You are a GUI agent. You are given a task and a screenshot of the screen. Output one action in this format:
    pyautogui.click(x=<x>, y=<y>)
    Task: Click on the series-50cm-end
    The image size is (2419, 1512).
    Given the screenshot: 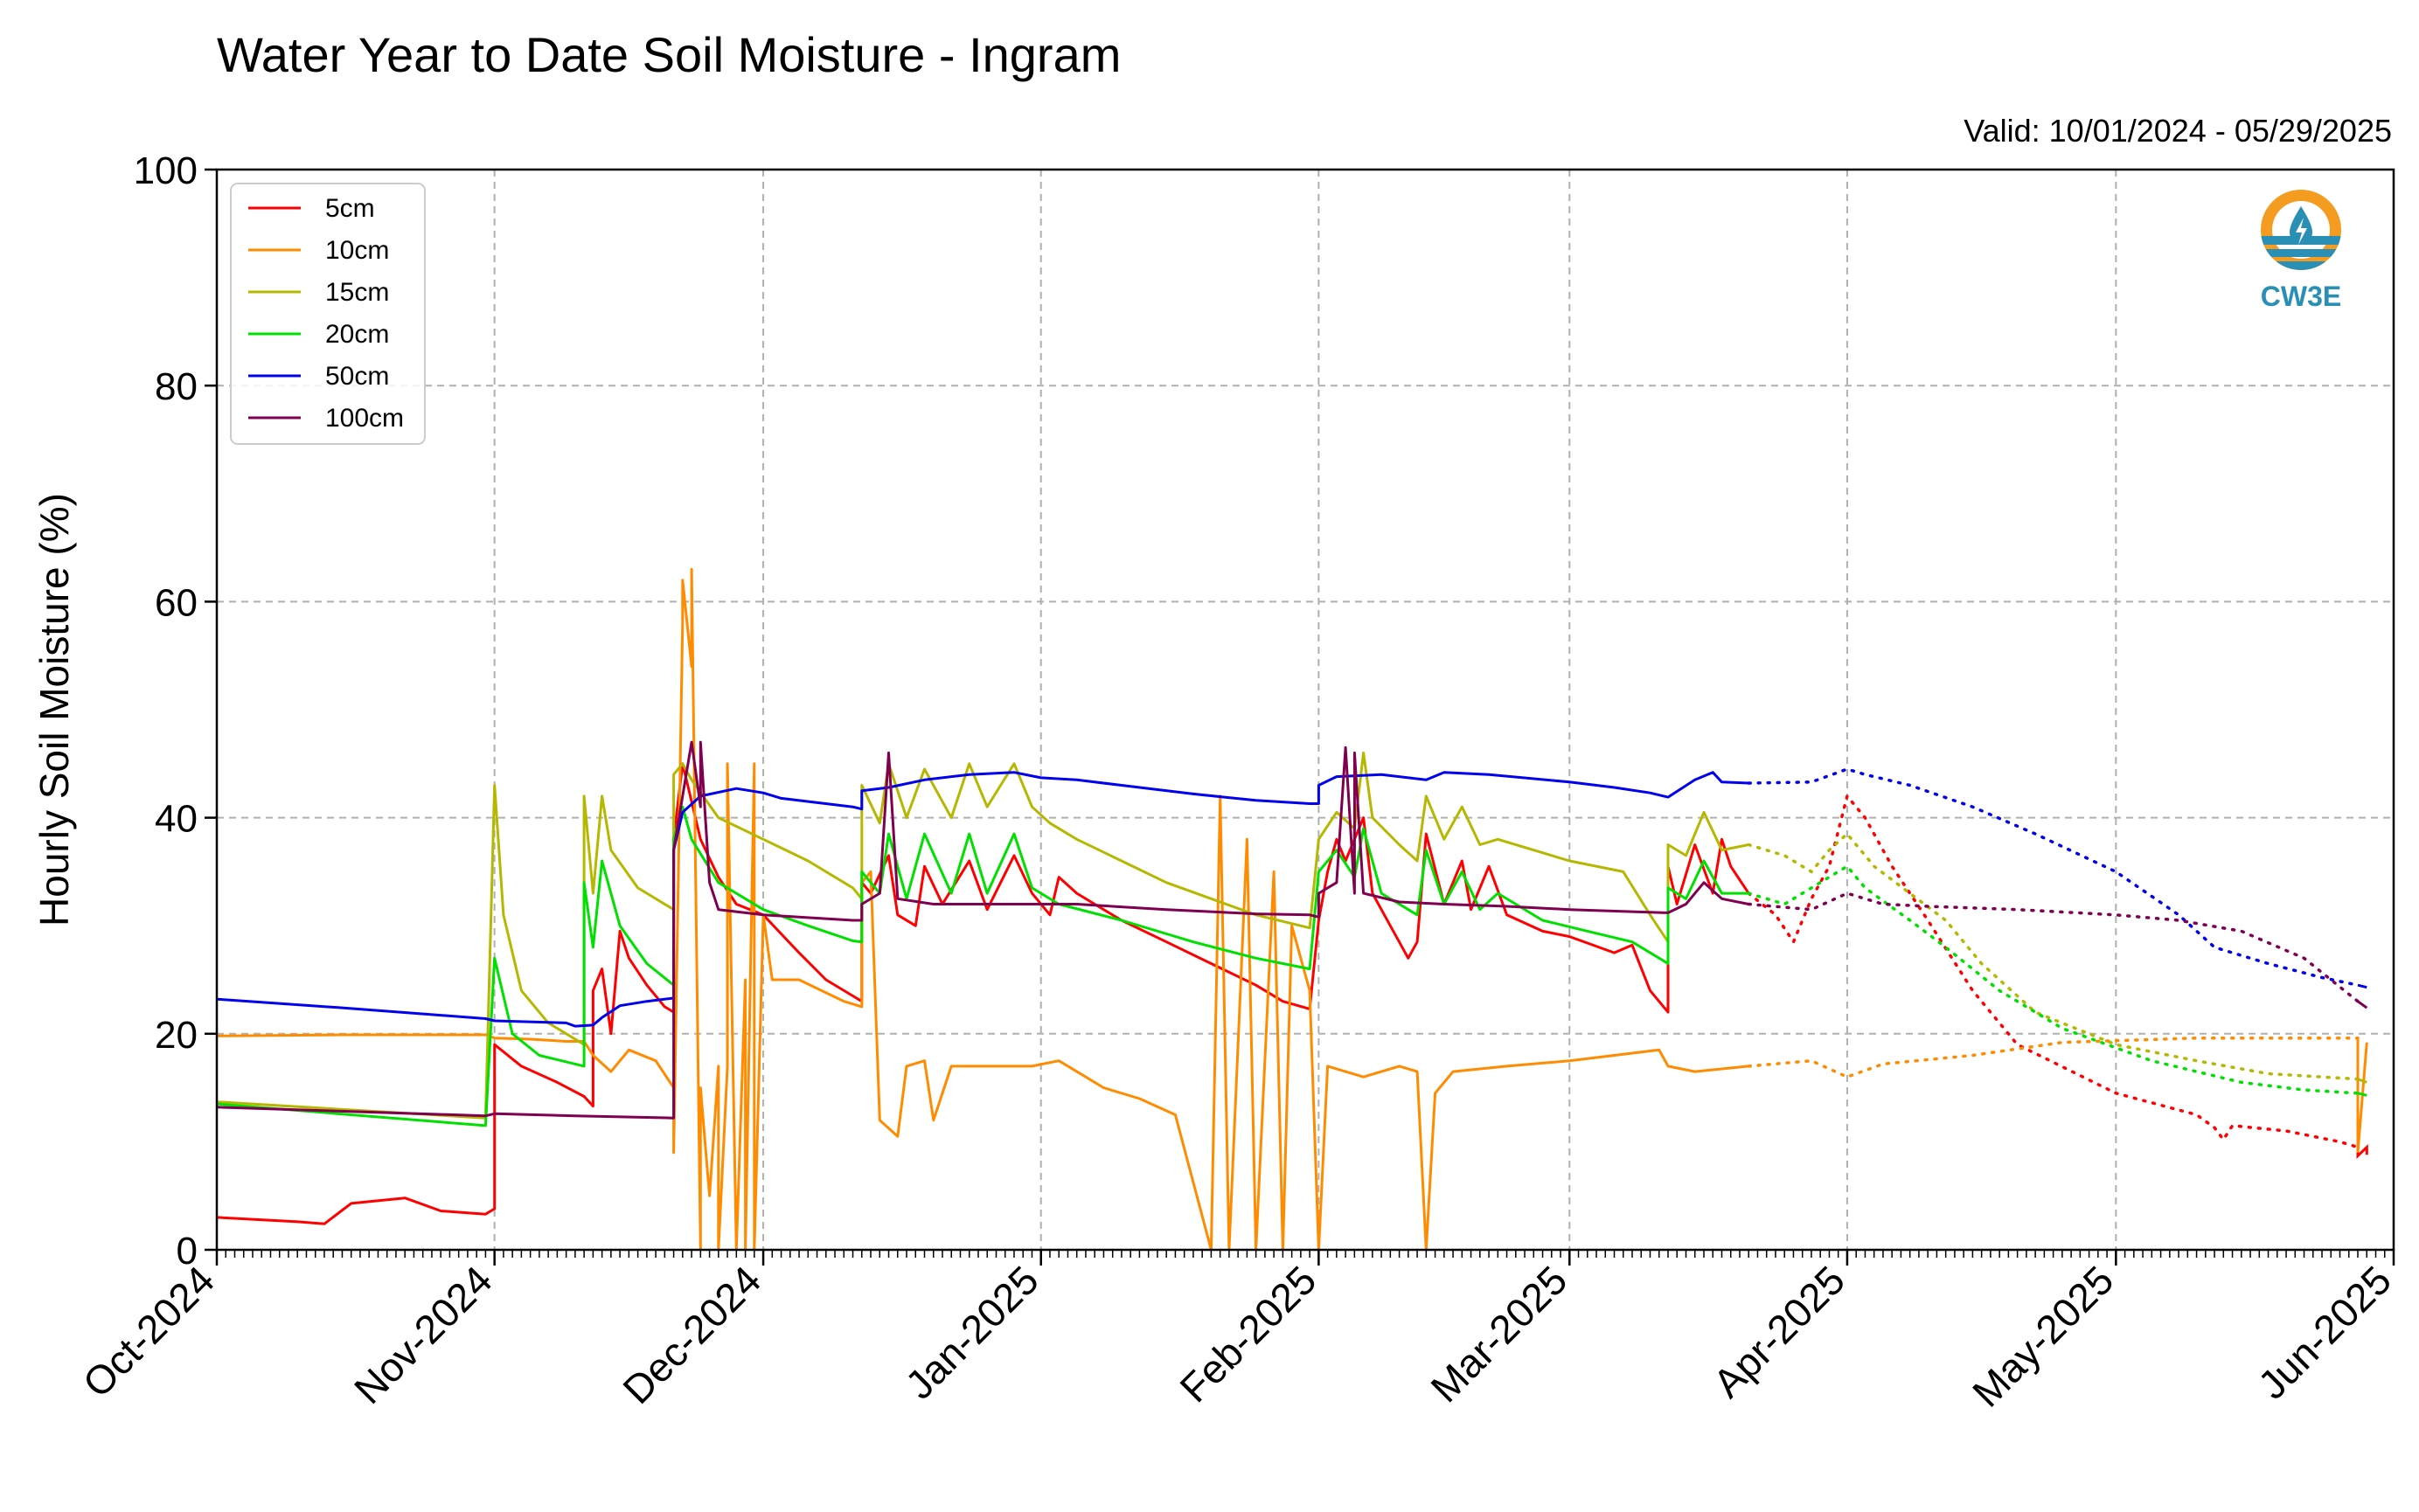 What is the action you would take?
    pyautogui.click(x=2362, y=986)
    